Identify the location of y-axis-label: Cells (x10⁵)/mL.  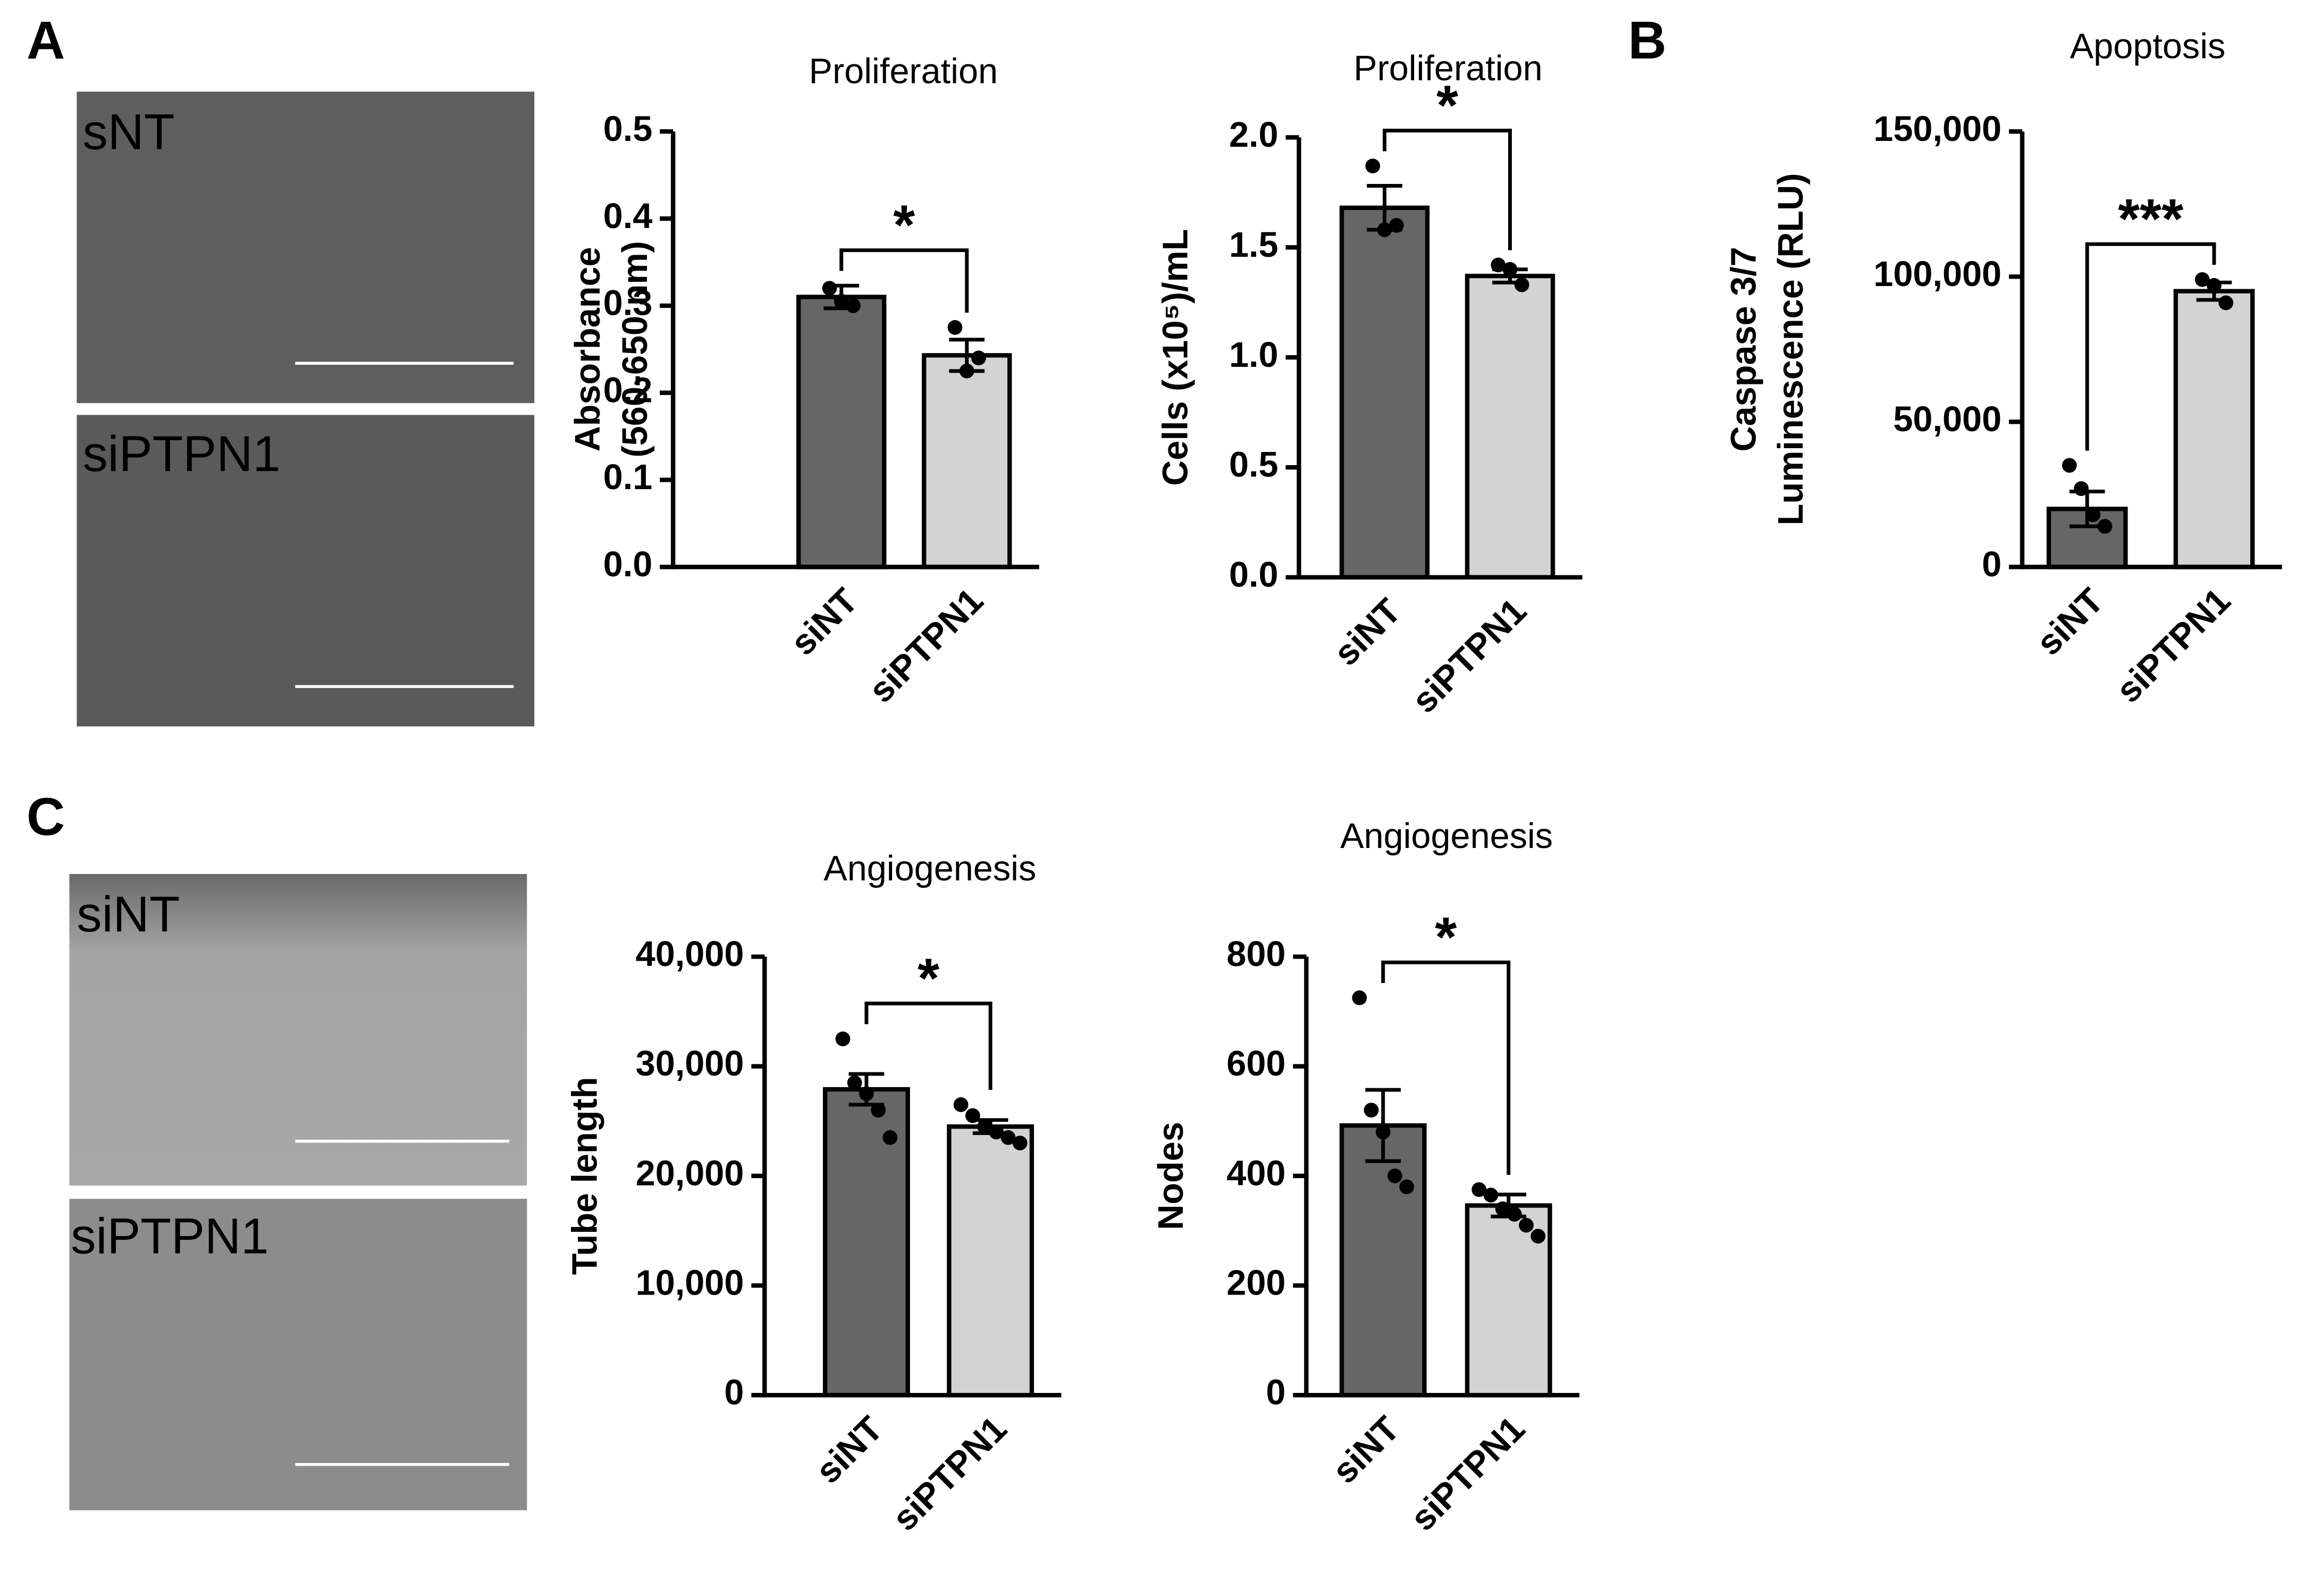
(1176, 357).